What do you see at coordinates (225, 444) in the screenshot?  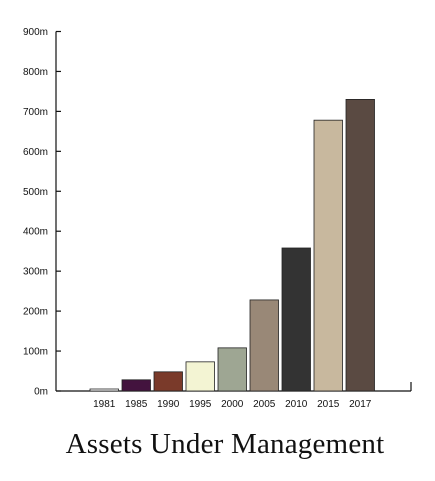 I see `chart-title: Assets Under Management` at bounding box center [225, 444].